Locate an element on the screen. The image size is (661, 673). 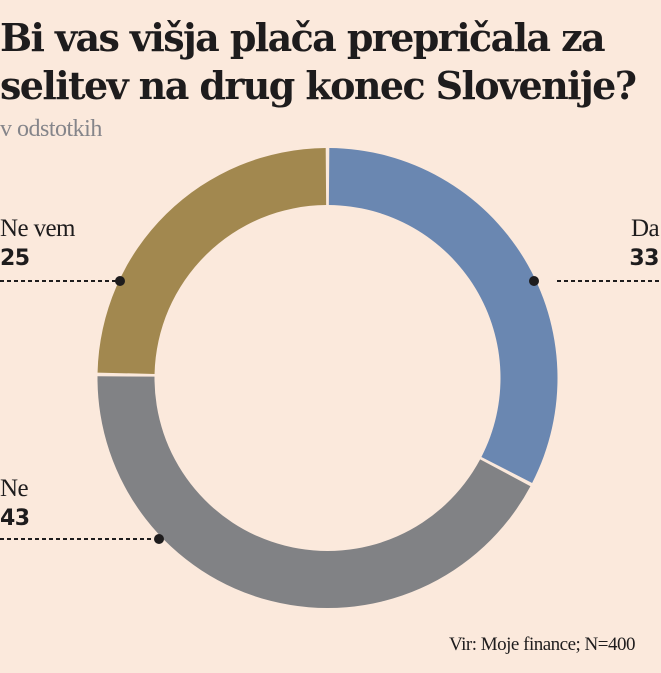
label-da-value: 33 is located at coordinates (644, 258).